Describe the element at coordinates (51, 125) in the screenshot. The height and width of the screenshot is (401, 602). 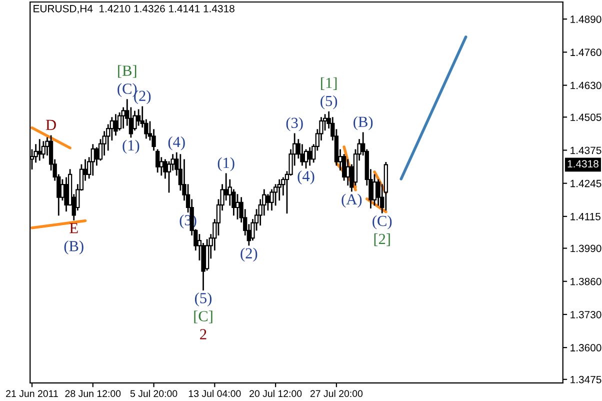
I see `annotation: D` at that location.